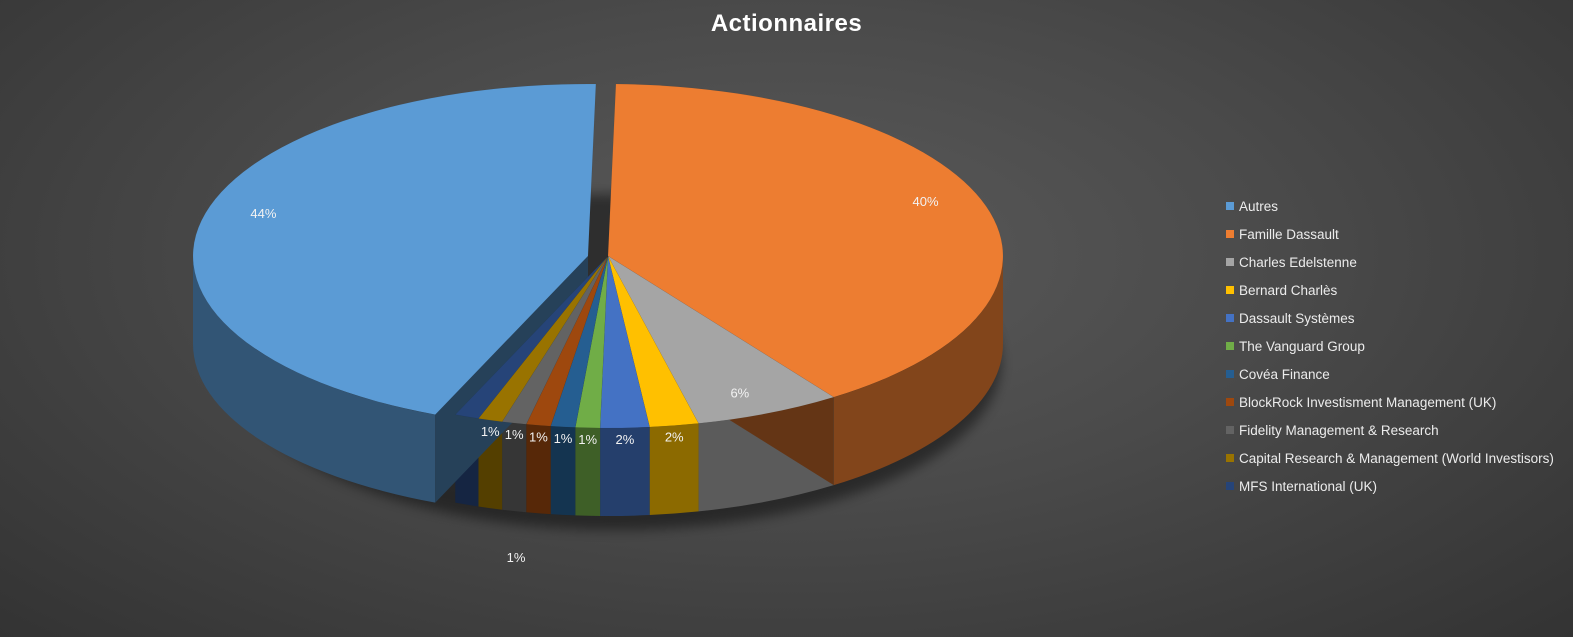 Image resolution: width=1573 pixels, height=637 pixels. I want to click on legend-label: Autres, so click(1259, 206).